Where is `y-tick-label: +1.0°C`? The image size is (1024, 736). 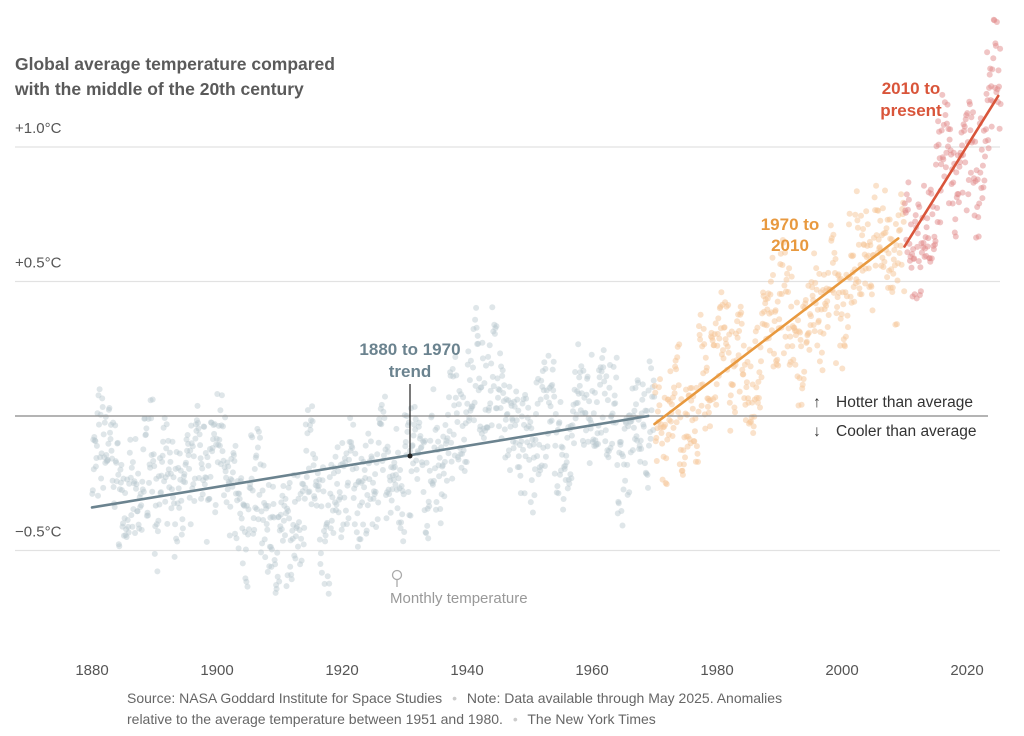 y-tick-label: +1.0°C is located at coordinates (38, 128).